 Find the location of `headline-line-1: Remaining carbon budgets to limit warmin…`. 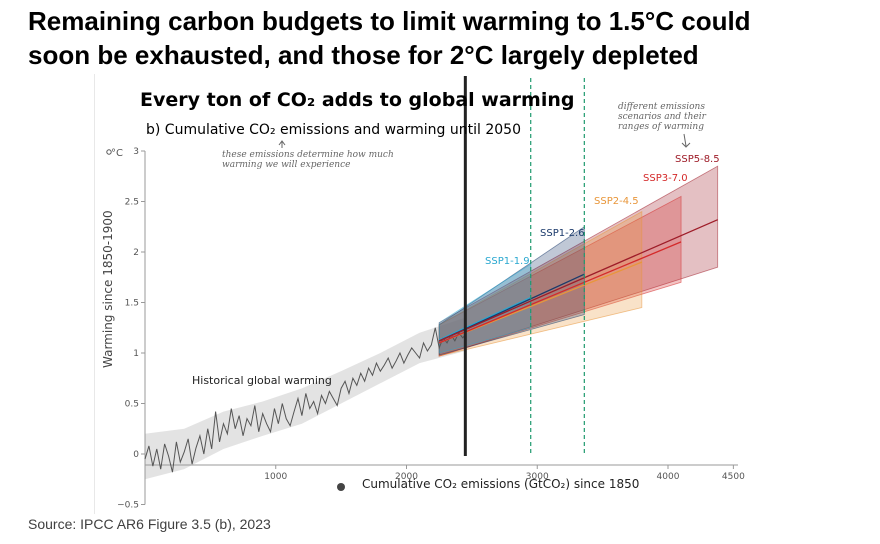

headline-line-1: Remaining carbon budgets to limit warmin… is located at coordinates (389, 21).